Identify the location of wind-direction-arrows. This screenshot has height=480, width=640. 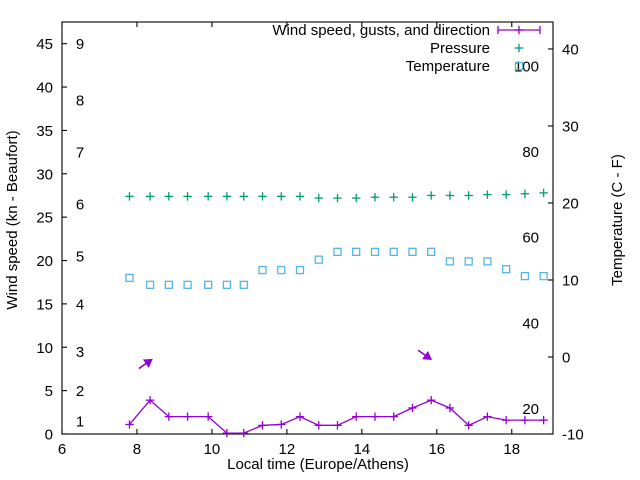
(285, 359).